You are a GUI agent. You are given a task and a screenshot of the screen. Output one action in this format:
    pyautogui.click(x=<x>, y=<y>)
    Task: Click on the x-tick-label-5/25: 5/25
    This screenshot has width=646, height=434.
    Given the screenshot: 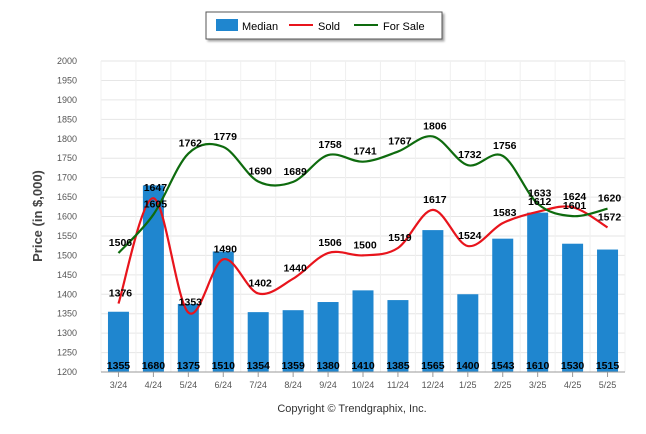 What is the action you would take?
    pyautogui.click(x=608, y=385)
    